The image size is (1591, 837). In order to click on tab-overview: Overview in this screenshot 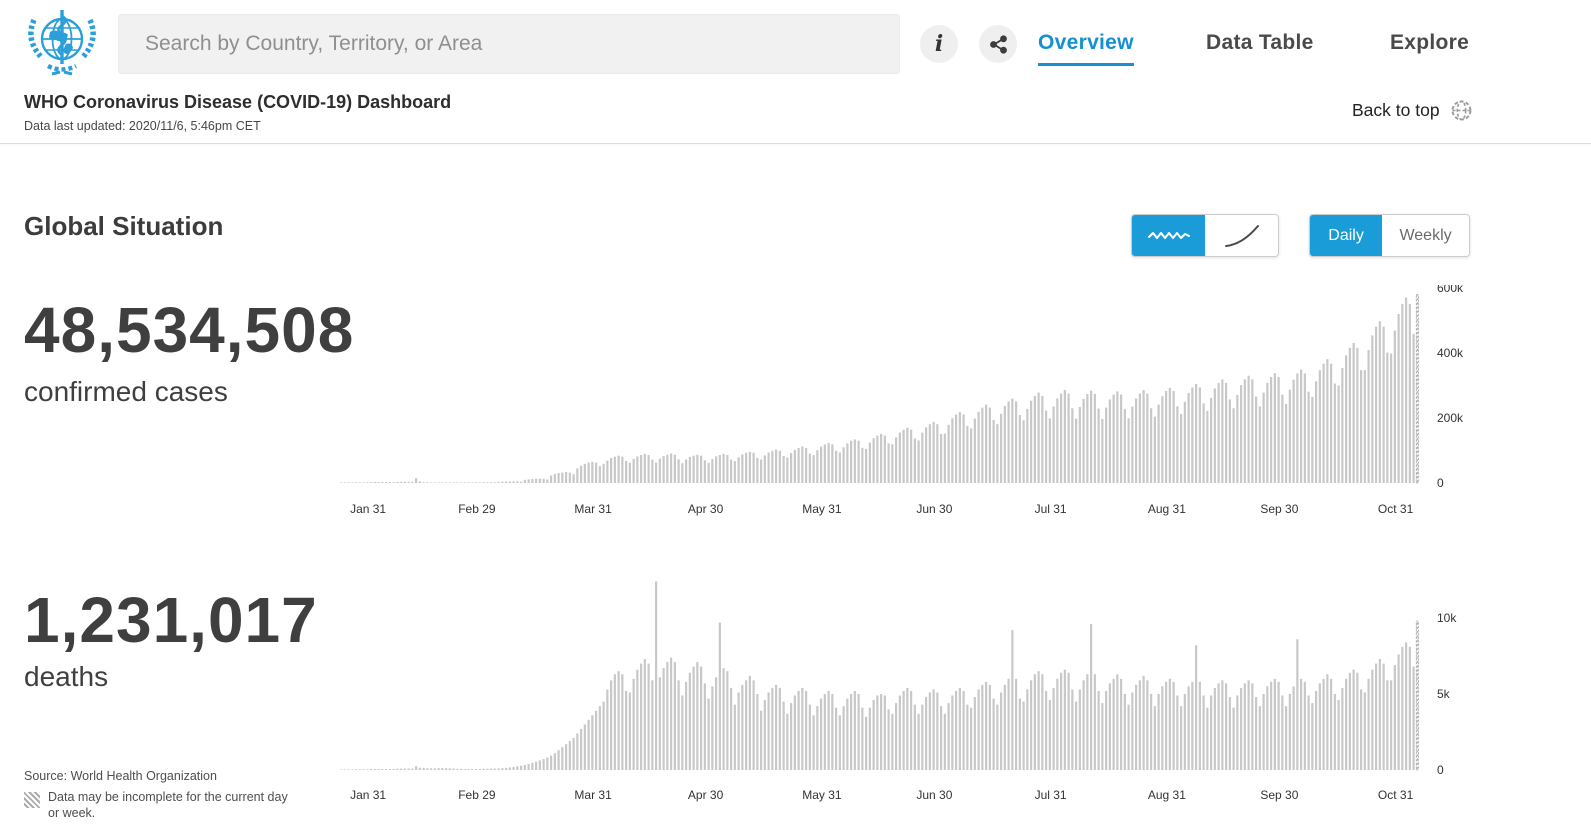, I will do `click(1086, 48)`.